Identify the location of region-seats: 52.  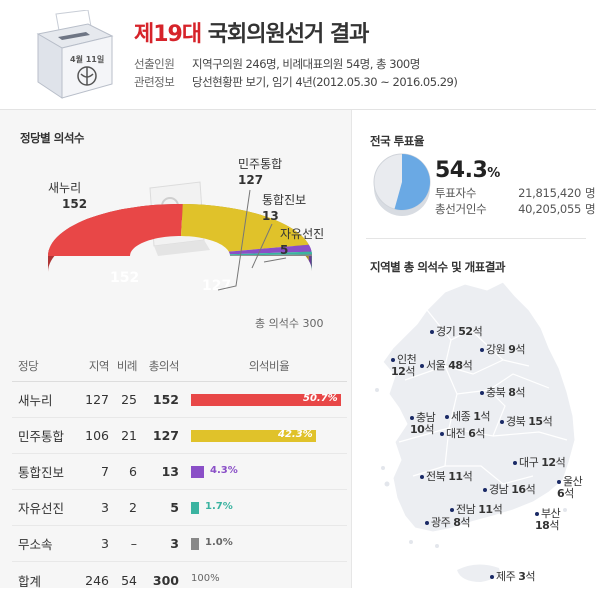
(465, 331).